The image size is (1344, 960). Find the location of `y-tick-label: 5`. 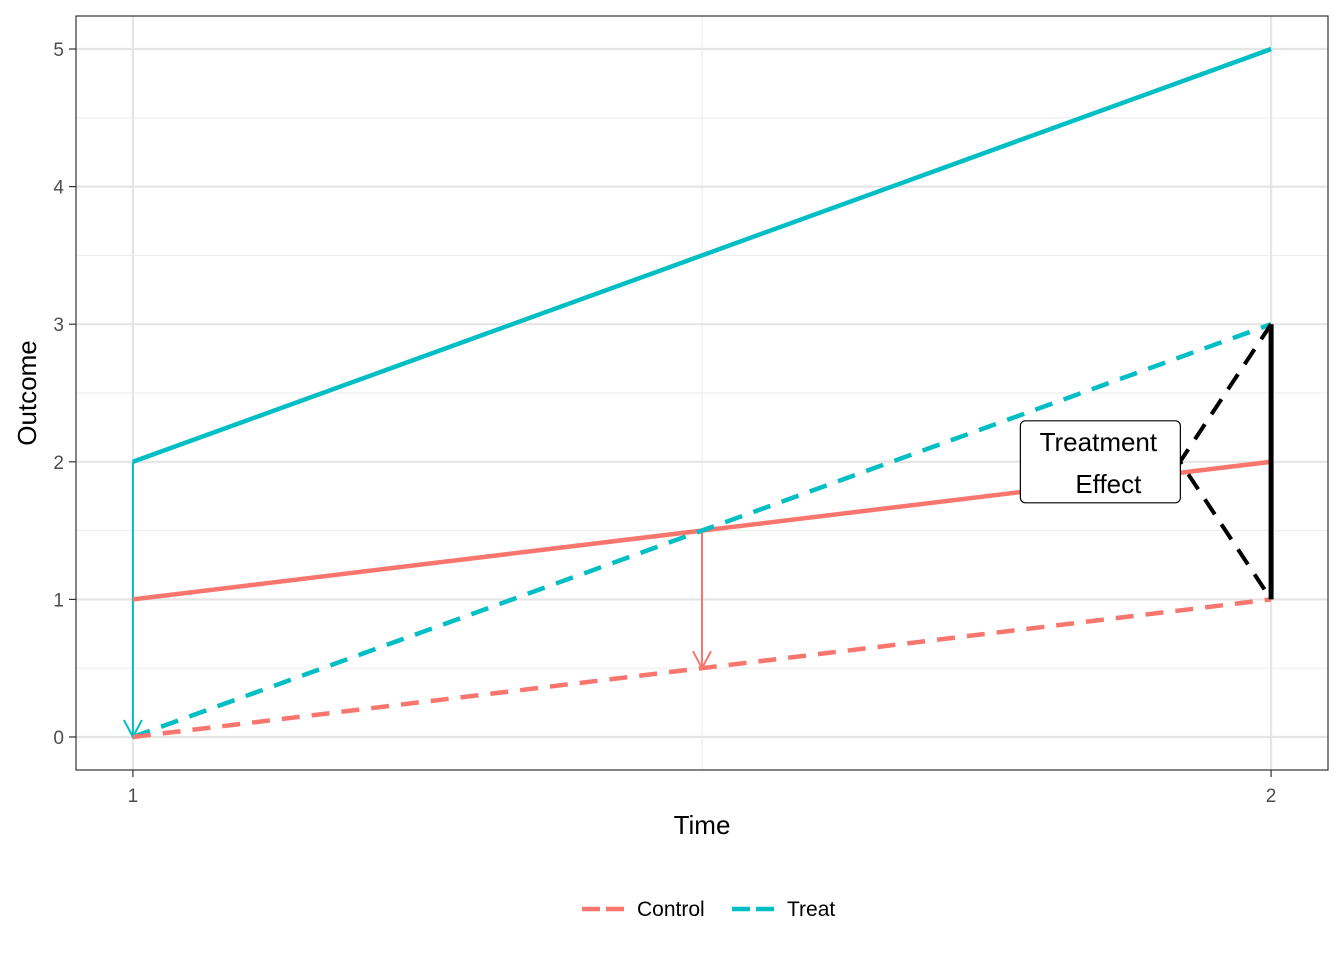

y-tick-label: 5 is located at coordinates (58, 50).